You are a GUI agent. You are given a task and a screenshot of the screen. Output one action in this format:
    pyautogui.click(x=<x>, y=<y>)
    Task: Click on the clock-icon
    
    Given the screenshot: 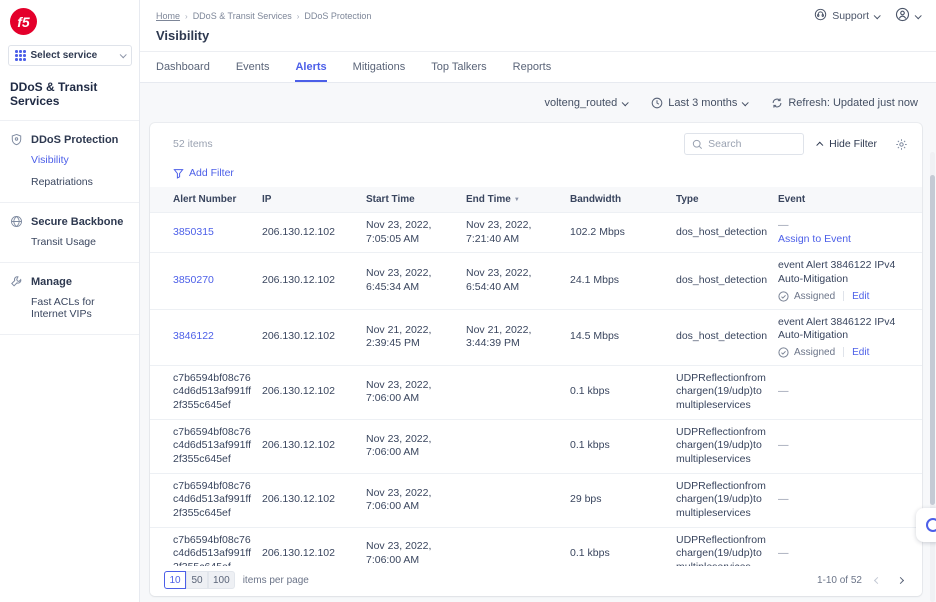 What is the action you would take?
    pyautogui.click(x=657, y=103)
    